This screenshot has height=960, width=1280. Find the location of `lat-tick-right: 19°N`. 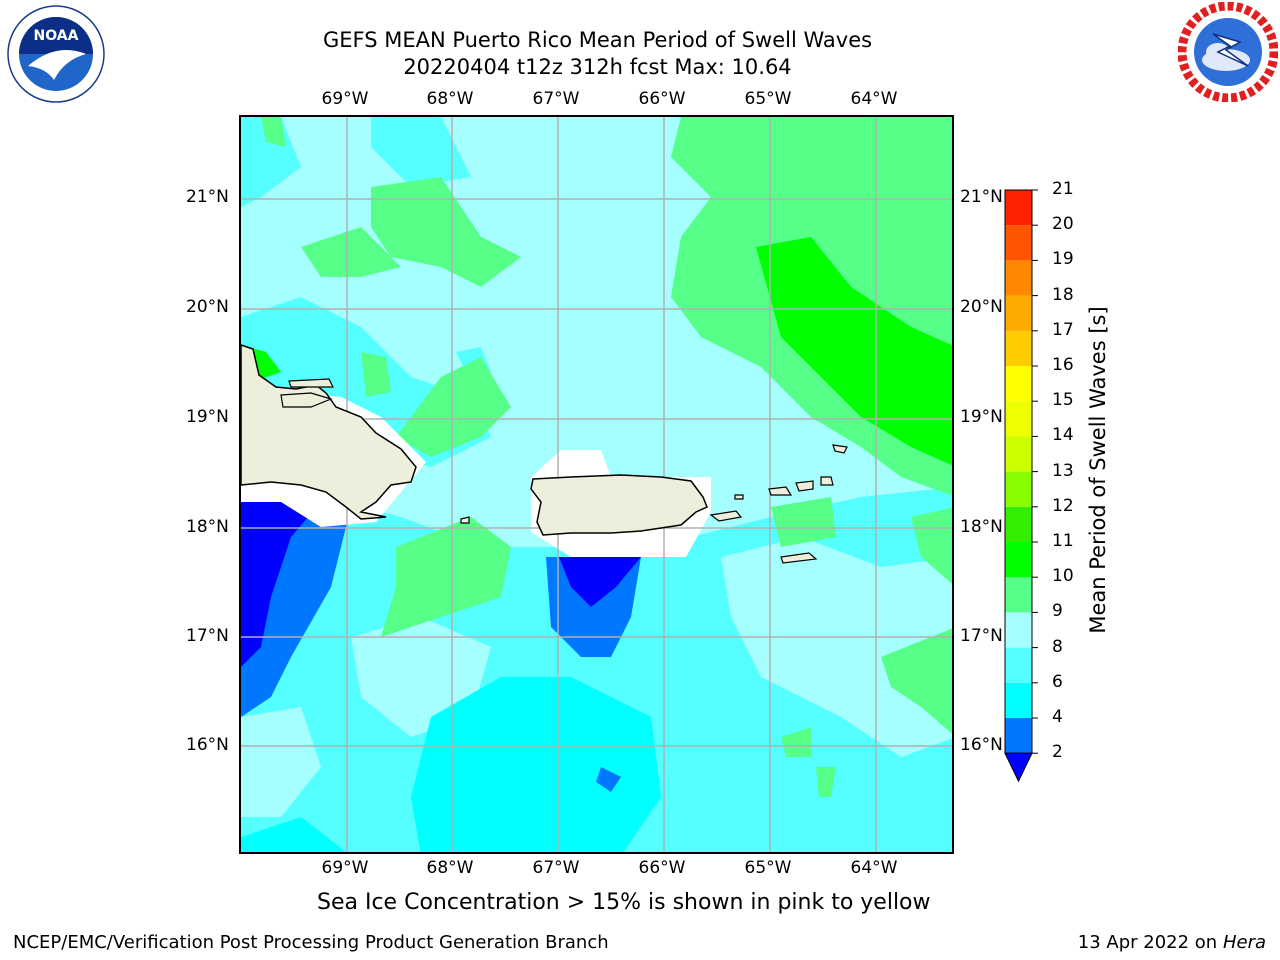

lat-tick-right: 19°N is located at coordinates (981, 417).